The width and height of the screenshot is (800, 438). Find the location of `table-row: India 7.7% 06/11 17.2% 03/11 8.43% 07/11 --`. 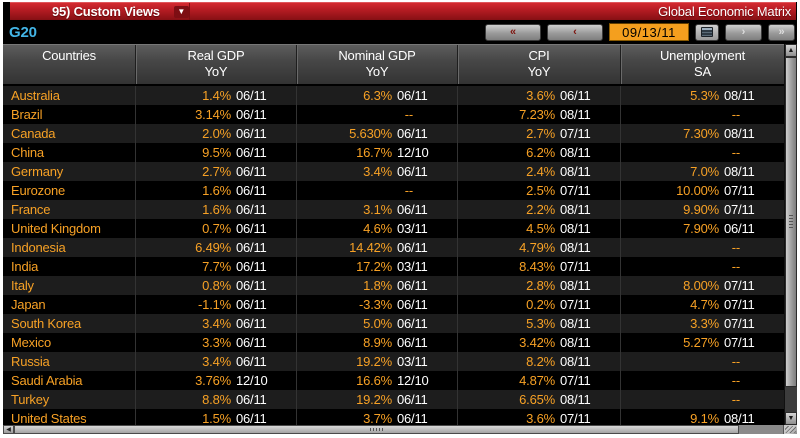

table-row: India 7.7% 06/11 17.2% 03/11 8.43% 07/11 -- is located at coordinates (393, 266).